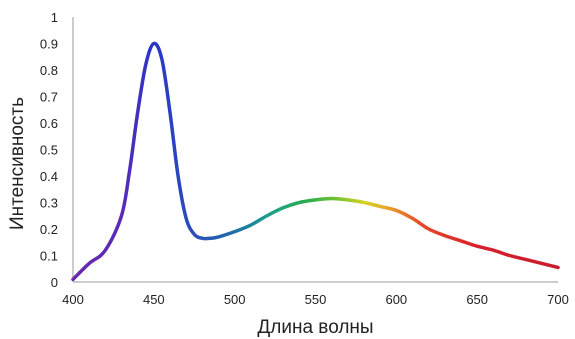 The image size is (575, 339). Describe the element at coordinates (49, 97) in the screenshot. I see `y-tick-label: 0.7` at that location.